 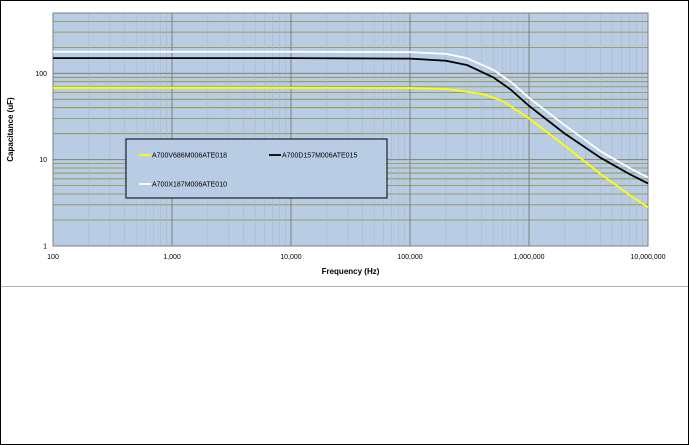 I want to click on y-axis-title: Capacitance (uF), so click(x=10, y=129).